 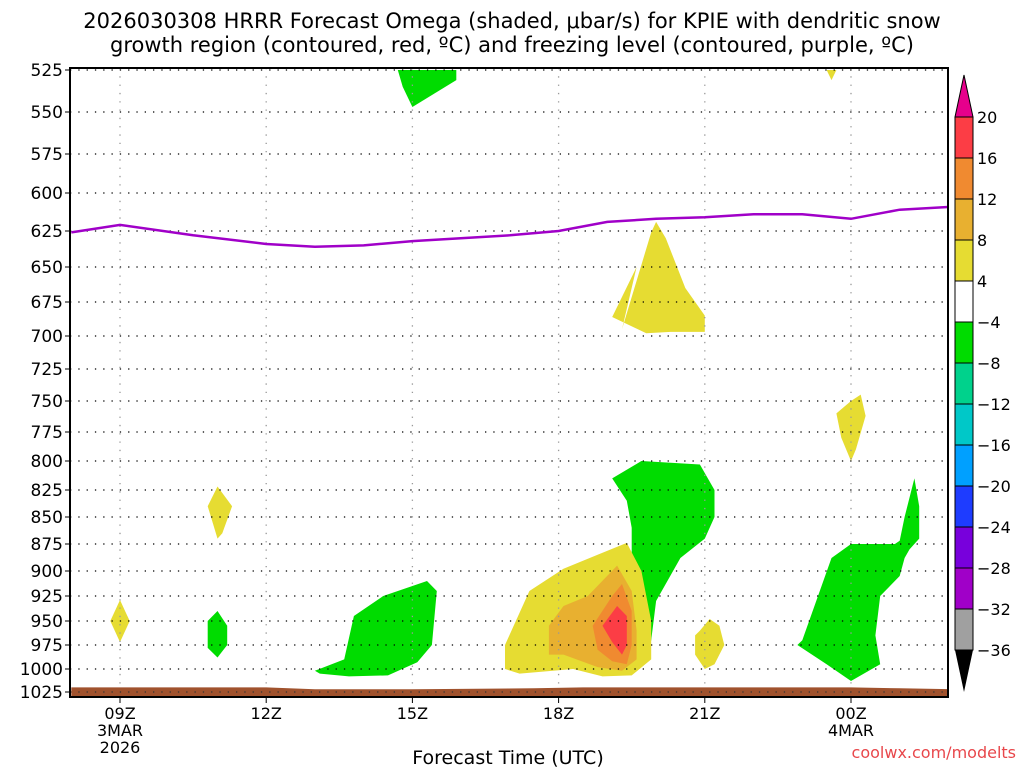 I want to click on y-tick-label: 700, so click(x=47, y=337).